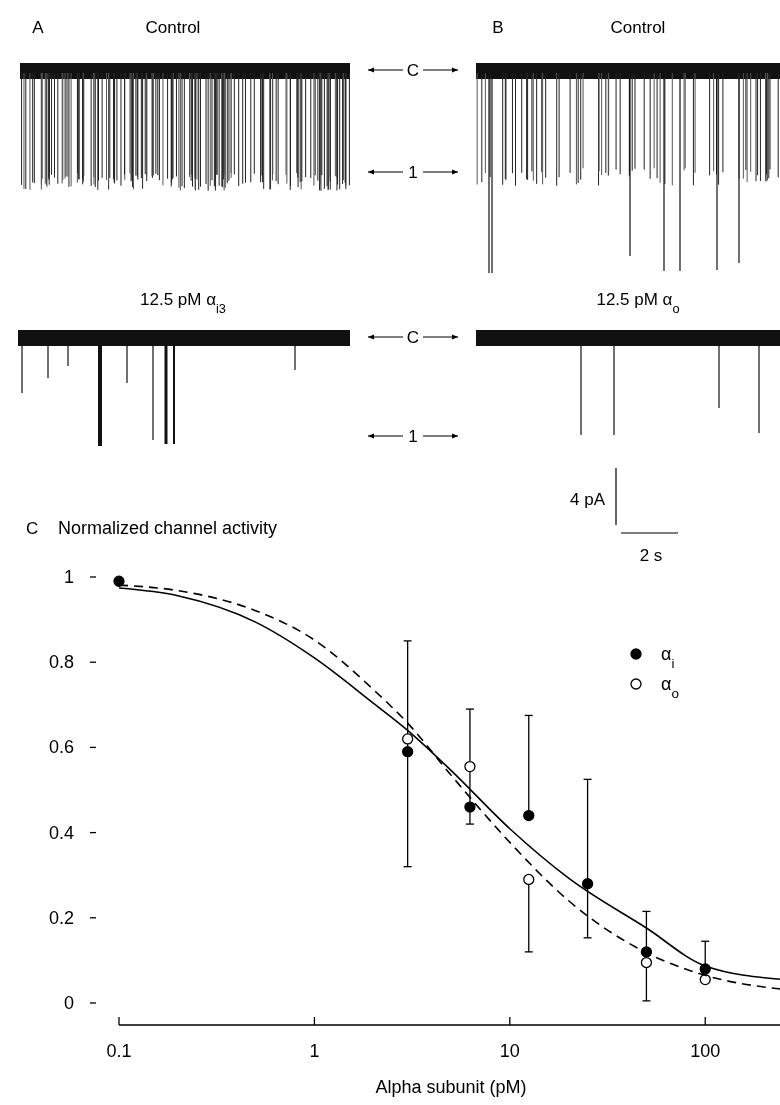 This screenshot has height=1105, width=780. Describe the element at coordinates (183, 303) in the screenshot. I see `text: 12.5 pM α$_{i3}$` at that location.